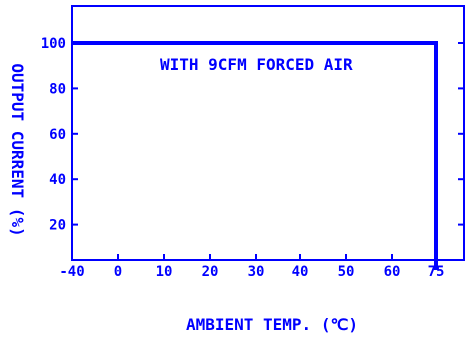  Describe the element at coordinates (436, 272) in the screenshot. I see `x-tick-label: 75` at that location.